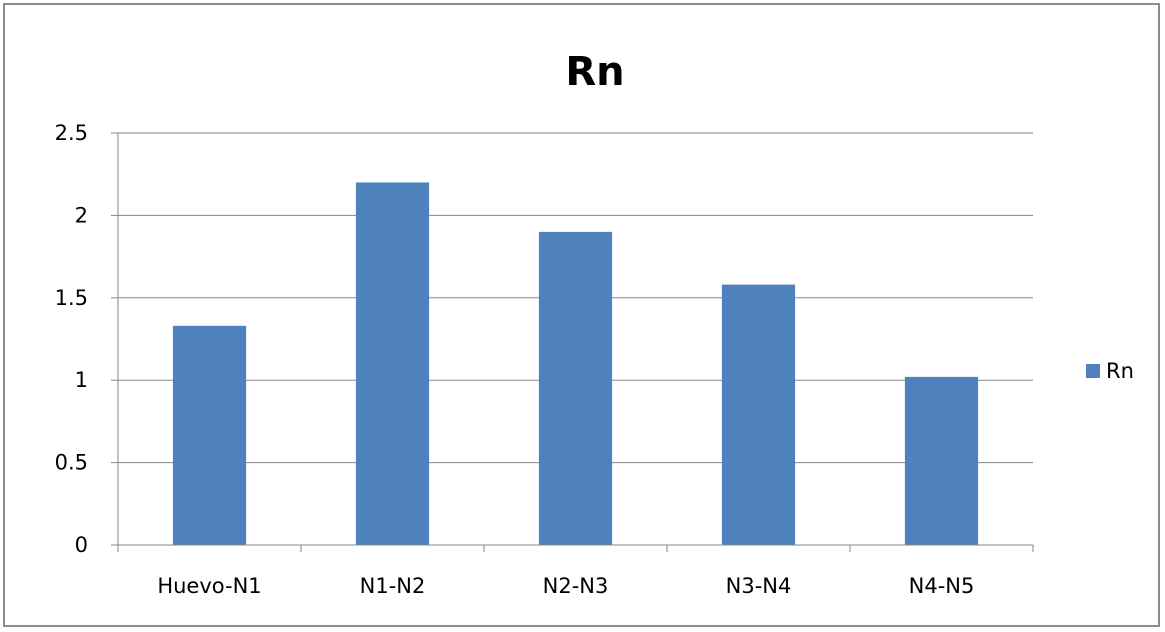 This screenshot has height=632, width=1165. I want to click on y-tick-labels: 0 0.5 1 1.5 2 2.5, so click(71, 339).